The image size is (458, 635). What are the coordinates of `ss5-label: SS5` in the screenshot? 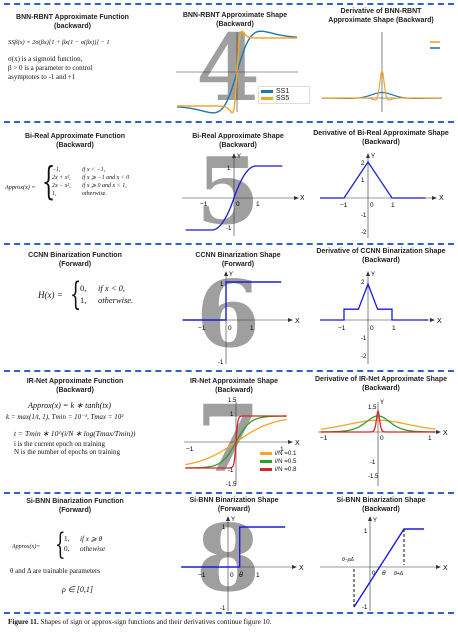 It's located at (283, 98).